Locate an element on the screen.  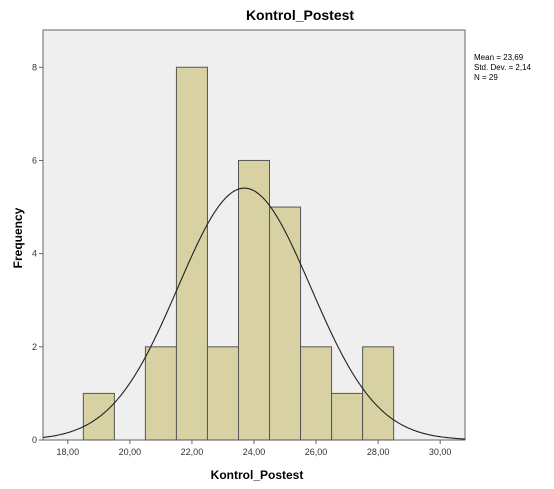
y-axis-ticks: 0 2 4 6 8 is located at coordinates (37, 253).